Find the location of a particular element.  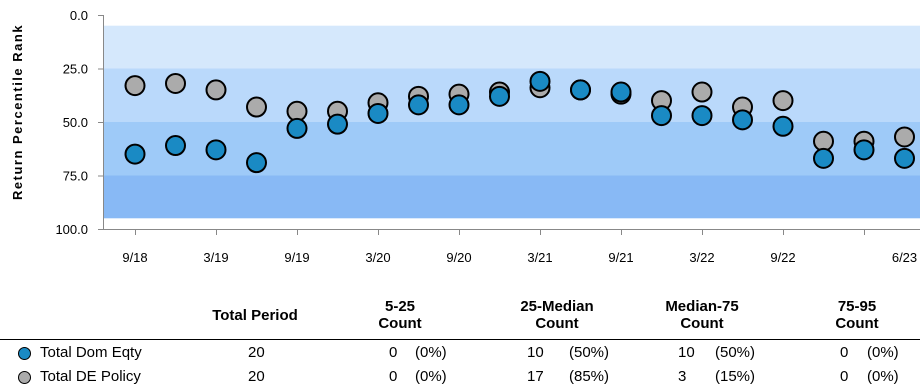

y-tick-label: 50.0 is located at coordinates (75, 122).